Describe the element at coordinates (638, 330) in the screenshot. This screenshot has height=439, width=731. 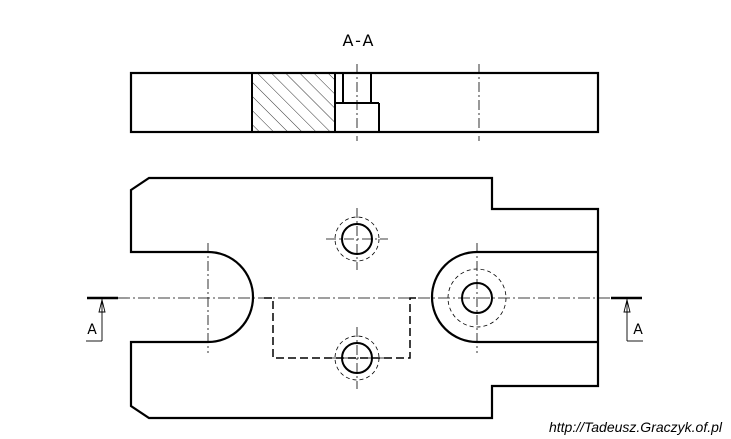
I see `cut-label-right: A` at that location.